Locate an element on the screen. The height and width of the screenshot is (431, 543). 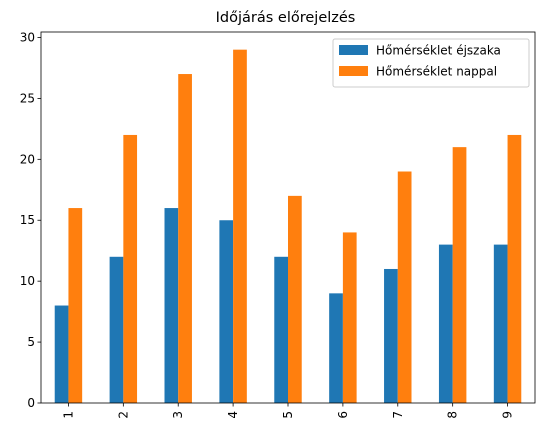
legend-box is located at coordinates (431, 63).